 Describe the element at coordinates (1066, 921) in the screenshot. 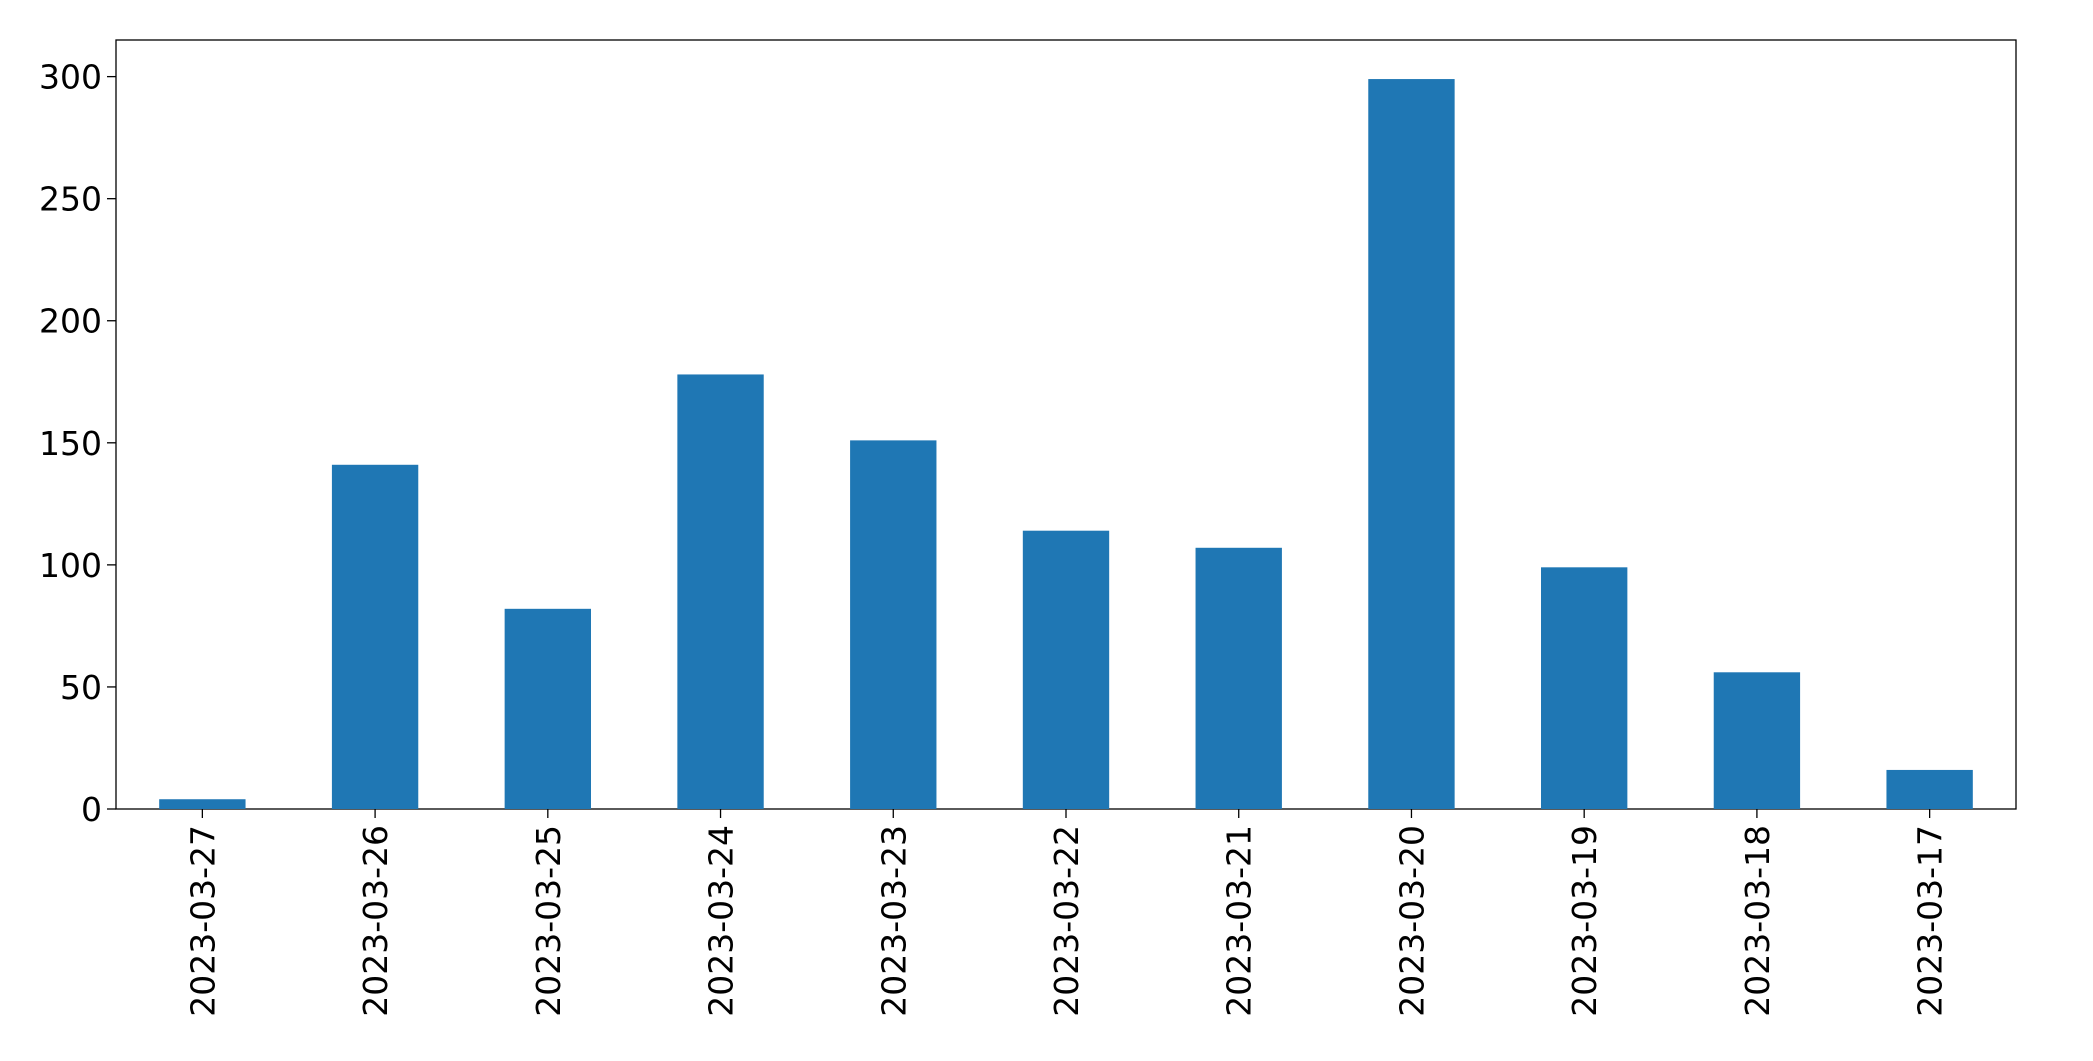

I see `x-tick-label: 2023-03-22` at that location.